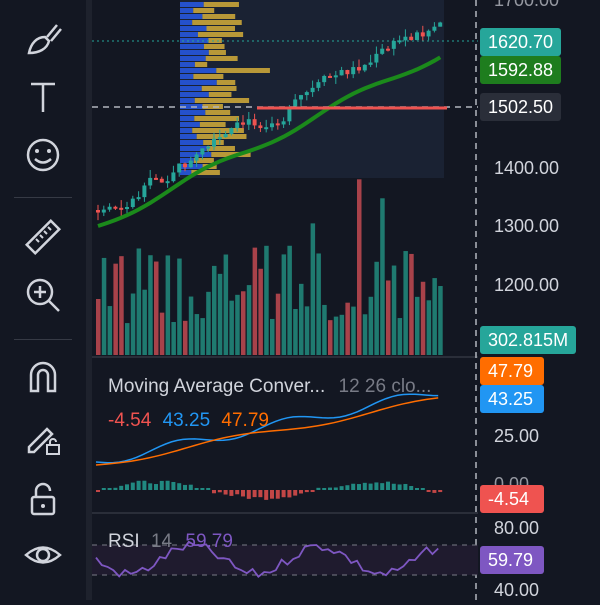 The image size is (600, 605). I want to click on toolbar-separator, so click(43, 339).